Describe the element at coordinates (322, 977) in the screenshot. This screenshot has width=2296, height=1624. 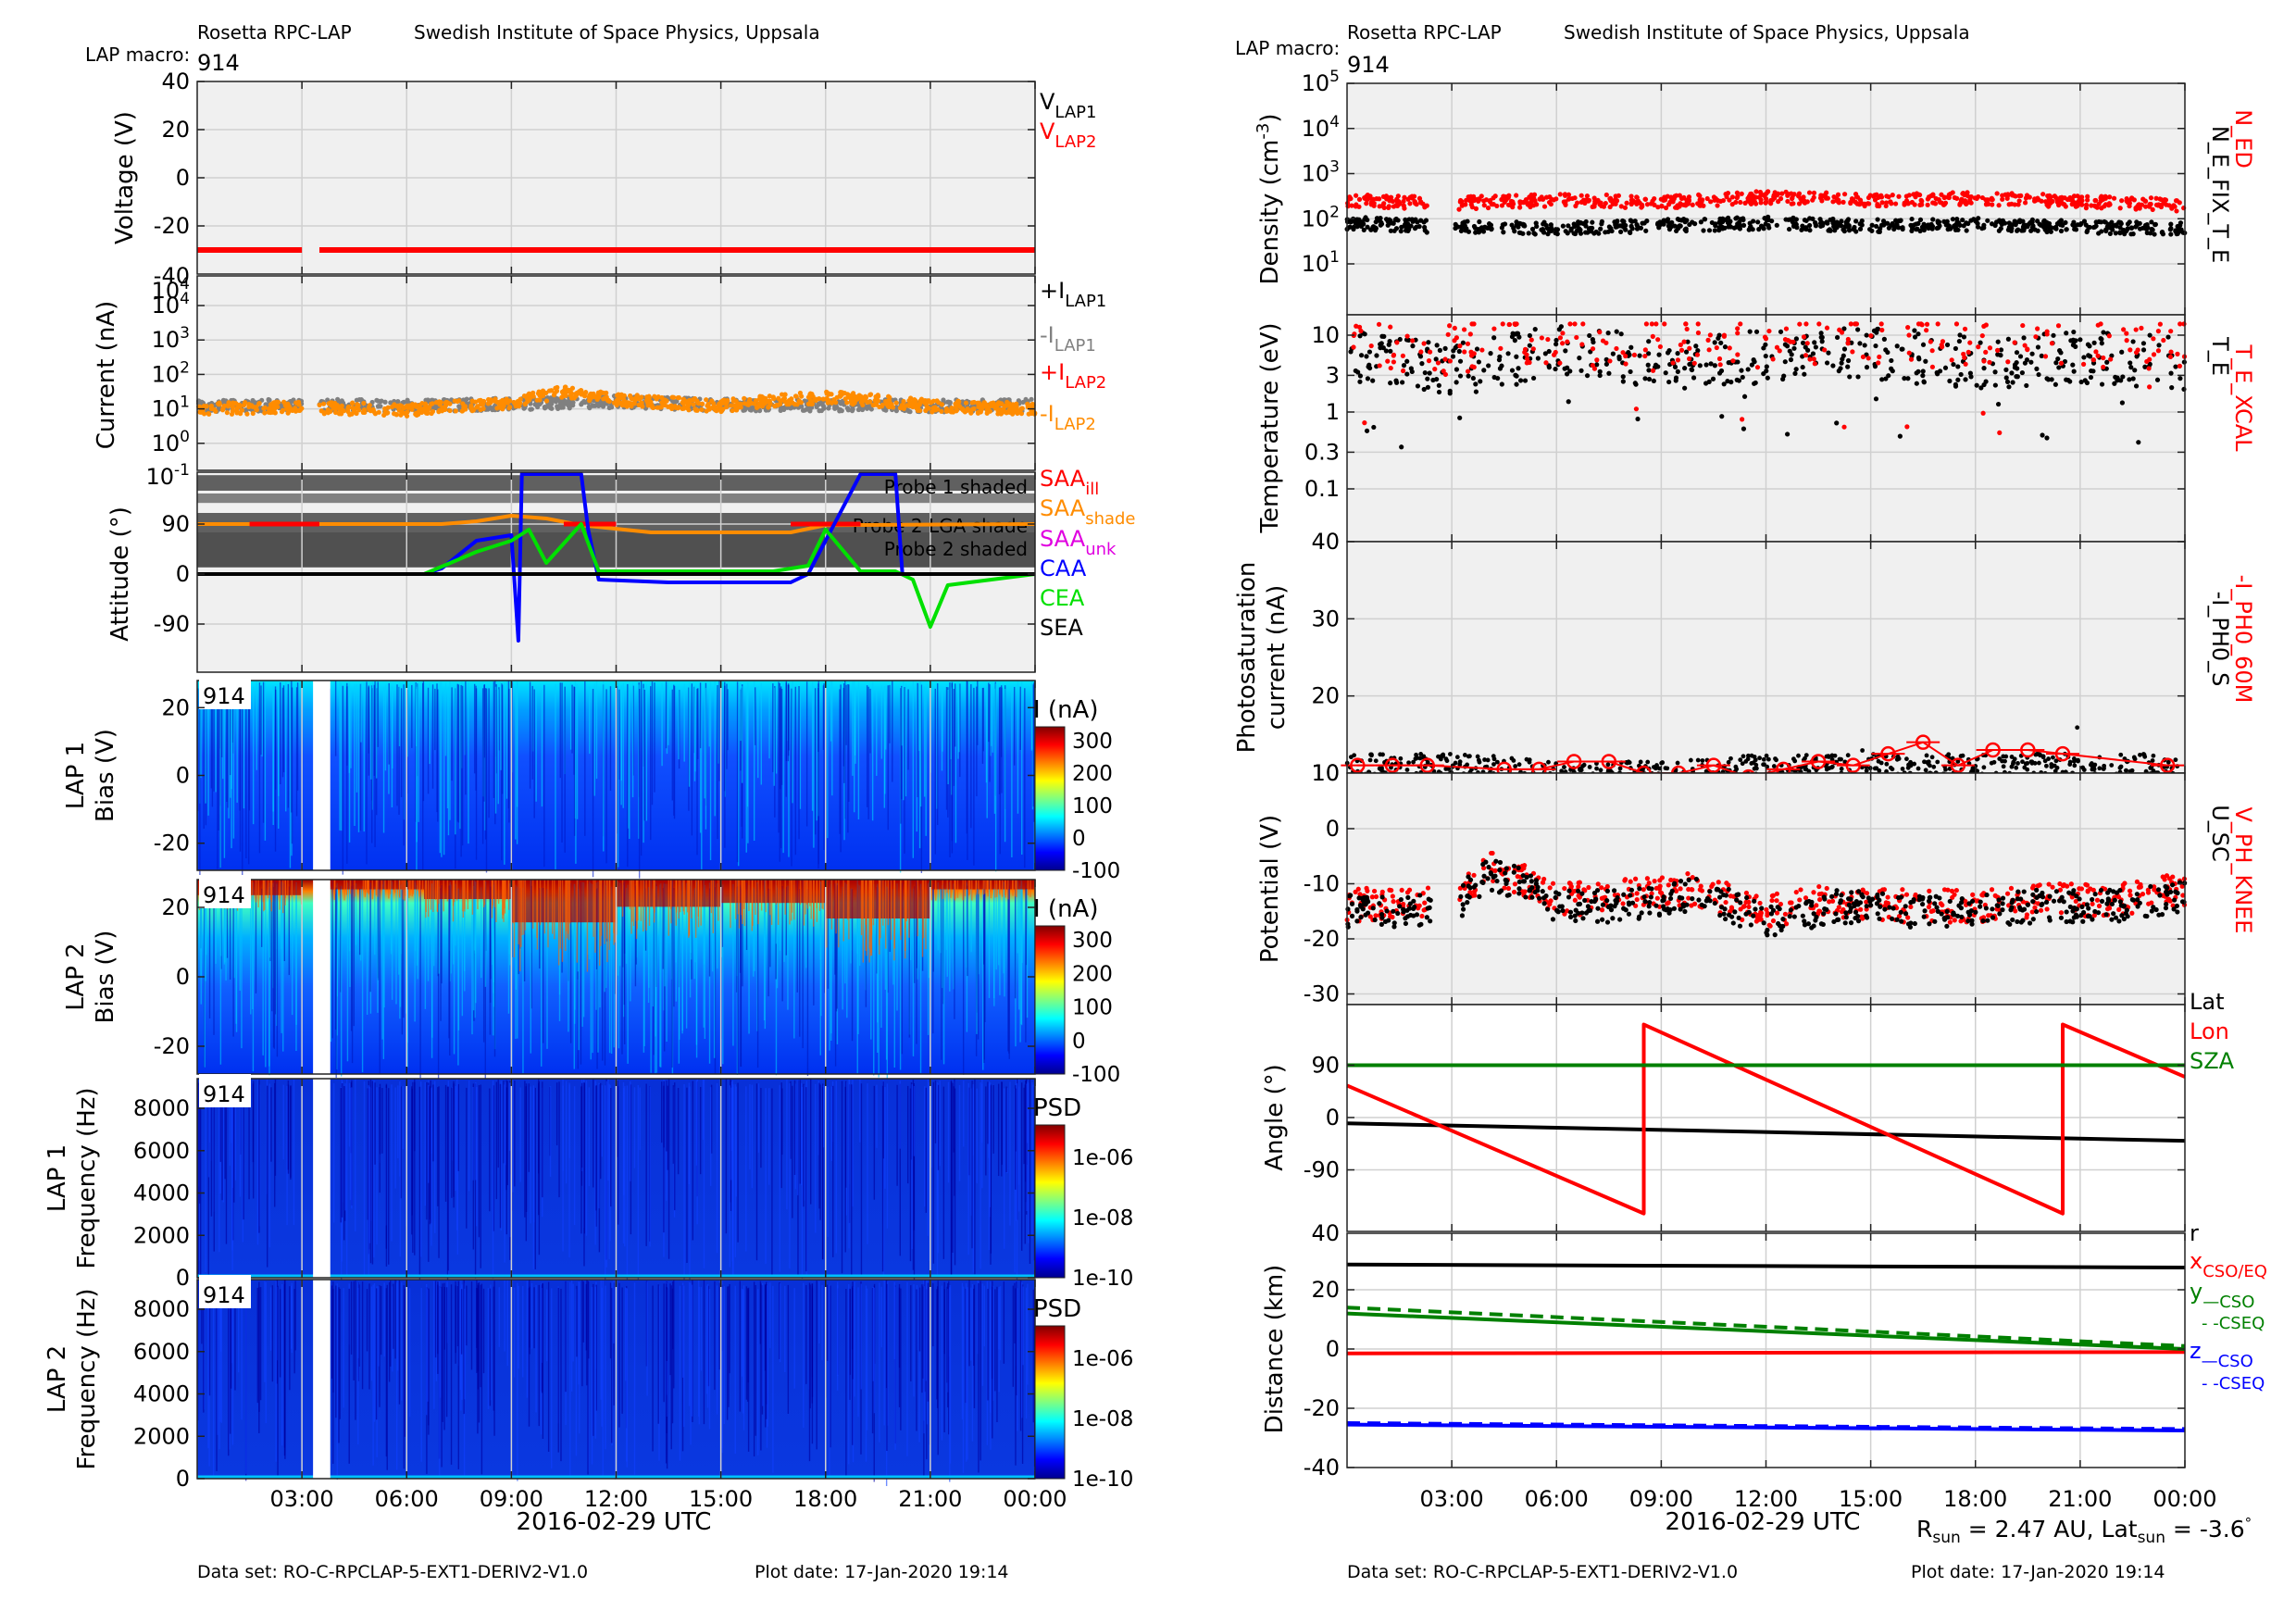
I see `data-gap` at that location.